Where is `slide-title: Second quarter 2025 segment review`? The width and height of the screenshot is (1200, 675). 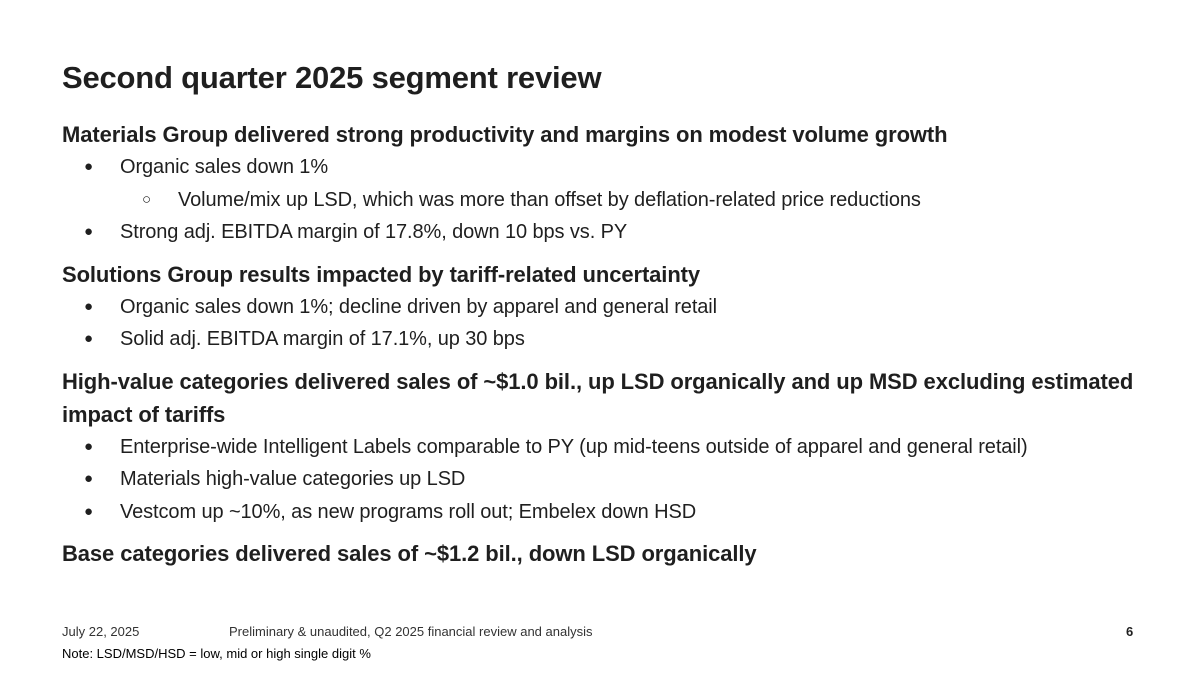 slide-title: Second quarter 2025 segment review is located at coordinates (332, 77).